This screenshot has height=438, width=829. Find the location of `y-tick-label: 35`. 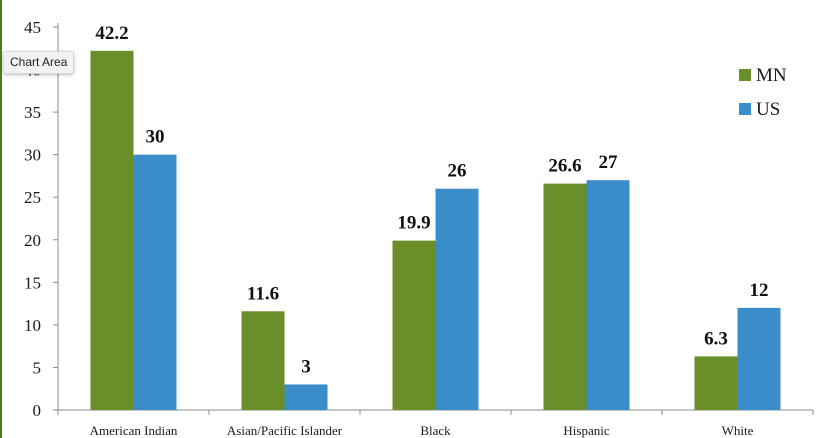

y-tick-label: 35 is located at coordinates (32, 112).